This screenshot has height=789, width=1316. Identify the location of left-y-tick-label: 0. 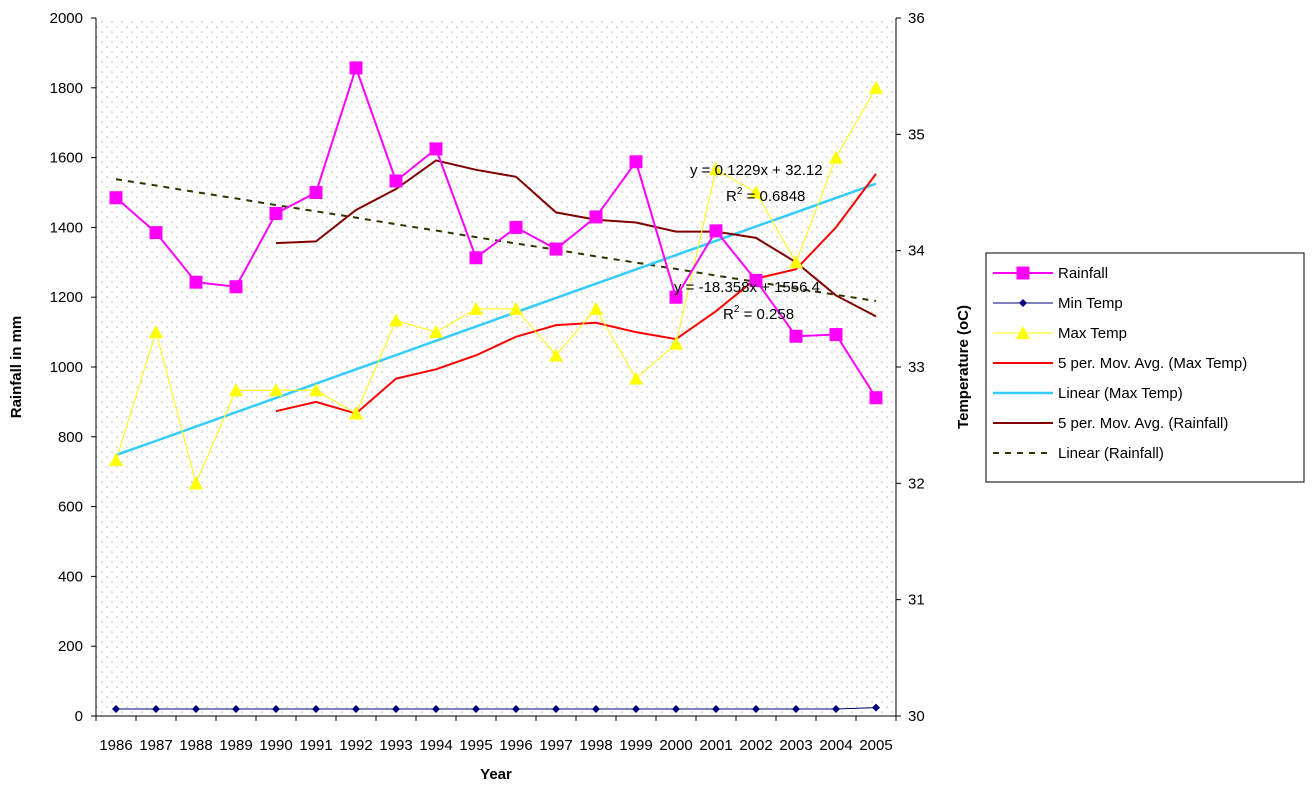
(79, 716).